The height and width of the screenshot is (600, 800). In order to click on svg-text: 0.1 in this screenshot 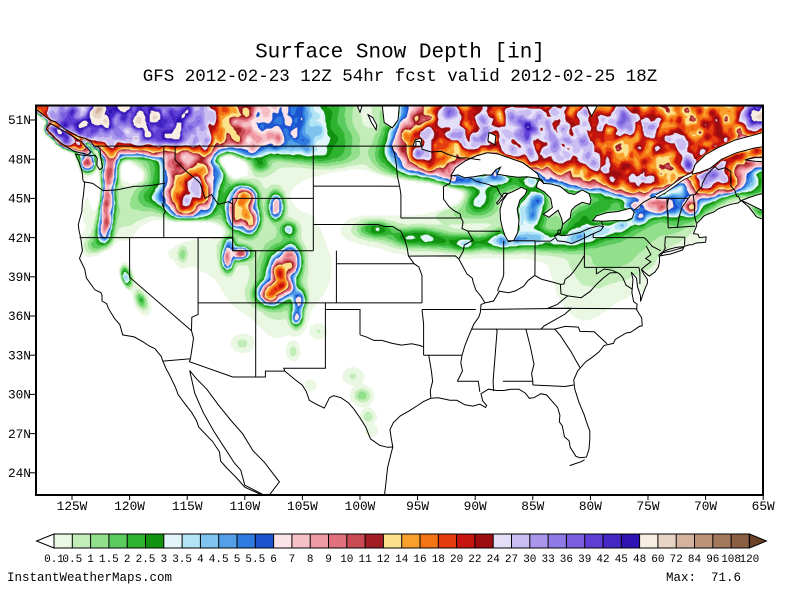, I will do `click(54, 560)`.